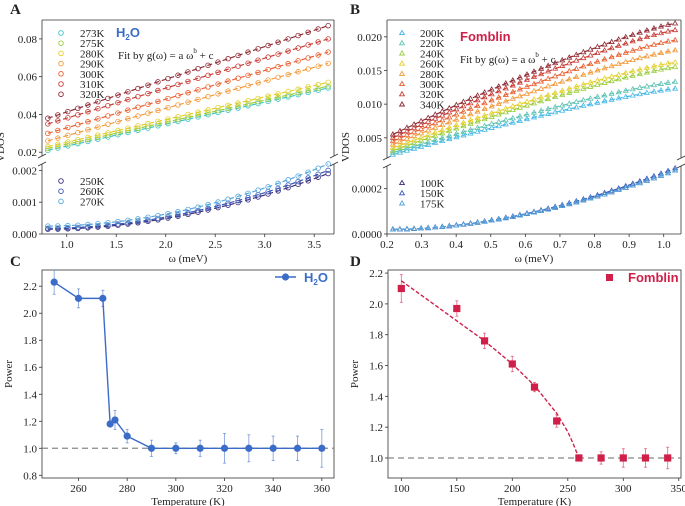  What do you see at coordinates (176, 489) in the screenshot?
I see `x-tick-label: 300` at bounding box center [176, 489].